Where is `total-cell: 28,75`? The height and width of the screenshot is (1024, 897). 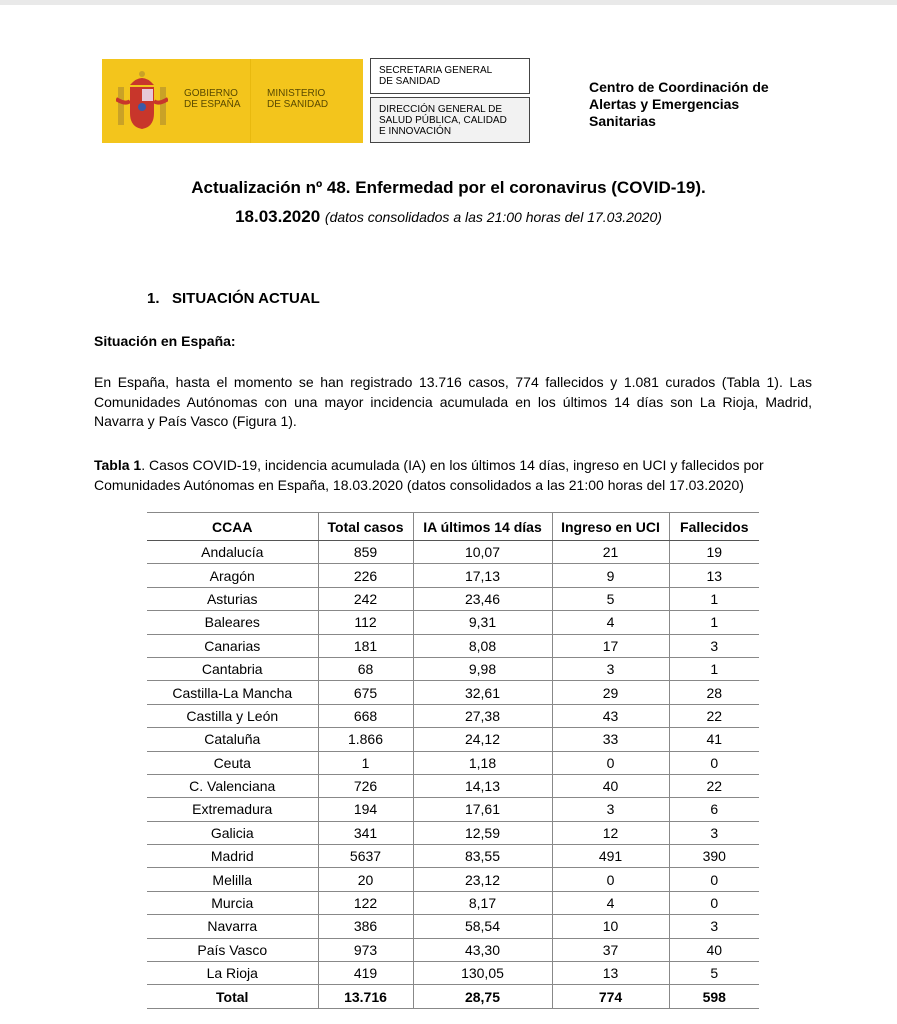
total-cell: 28,75 is located at coordinates (482, 996).